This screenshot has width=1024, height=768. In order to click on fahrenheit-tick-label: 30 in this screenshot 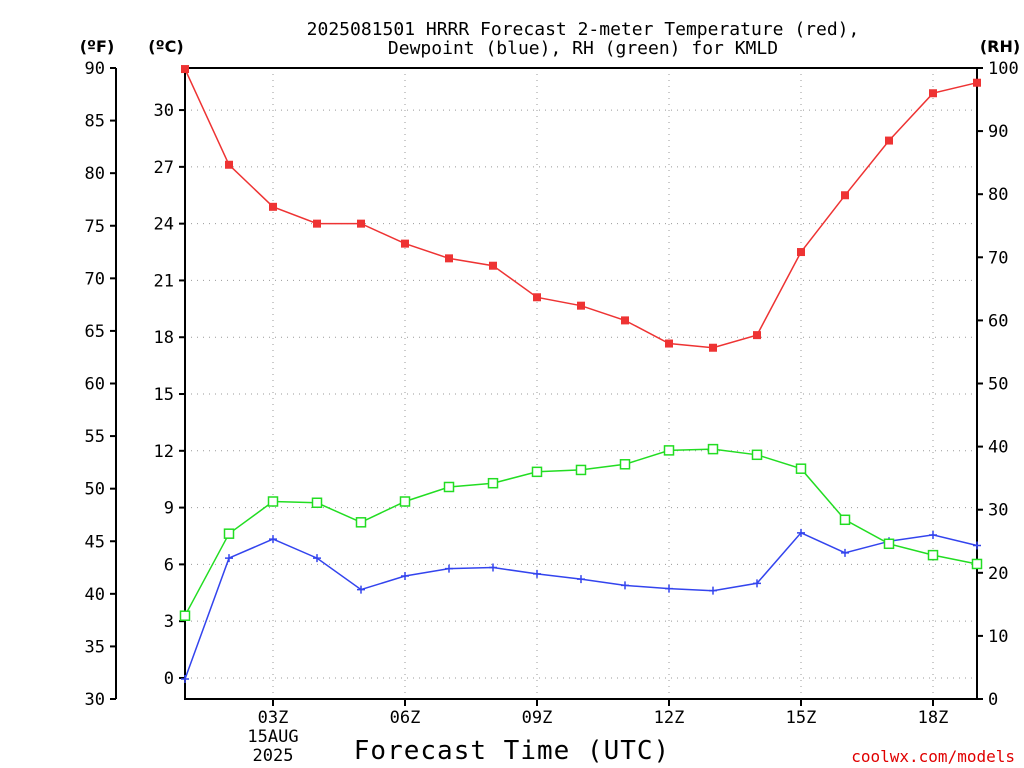, I will do `click(95, 700)`.